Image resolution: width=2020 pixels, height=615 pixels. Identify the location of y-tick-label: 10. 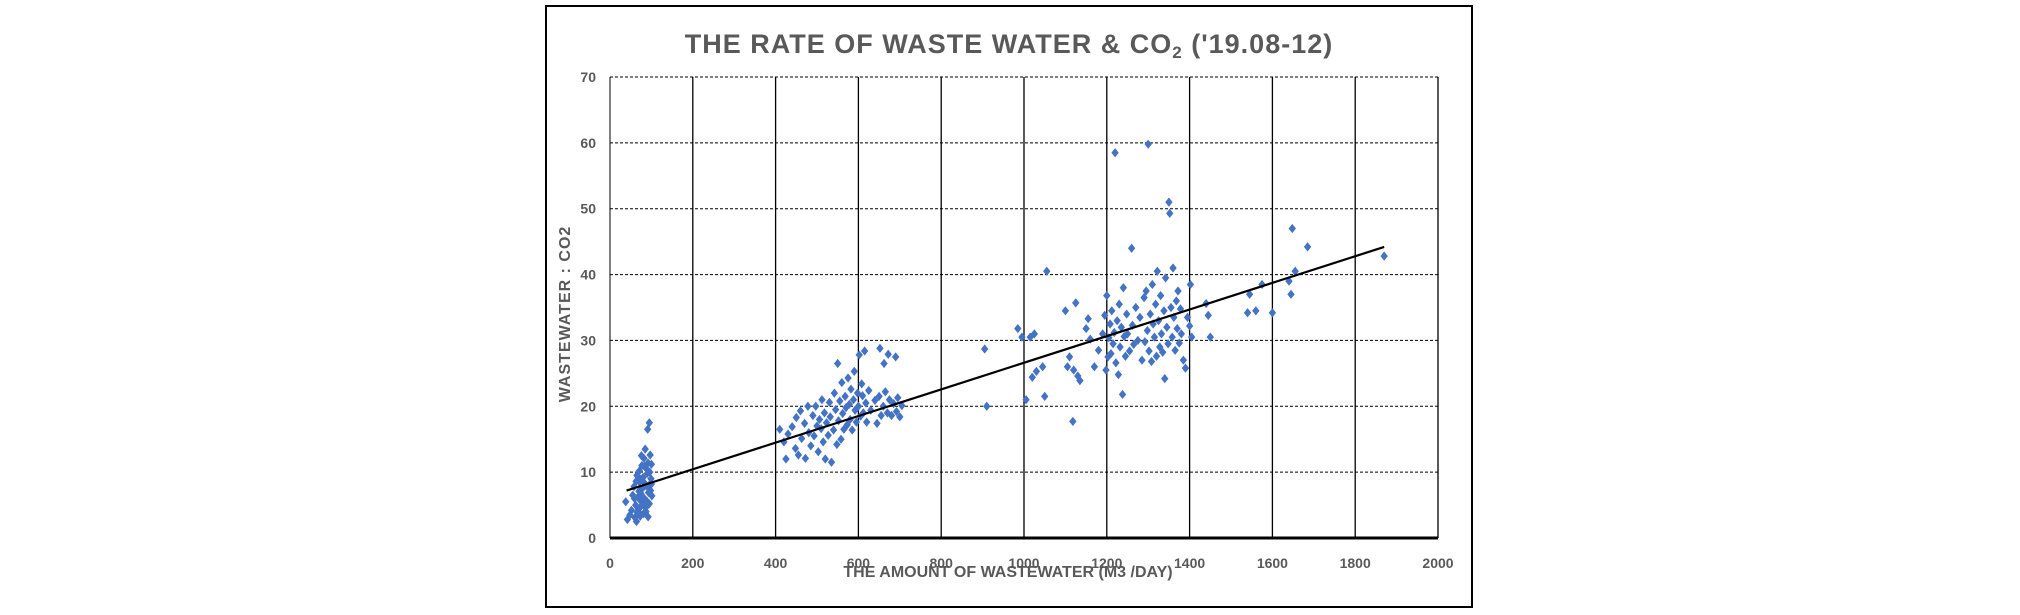
(588, 472).